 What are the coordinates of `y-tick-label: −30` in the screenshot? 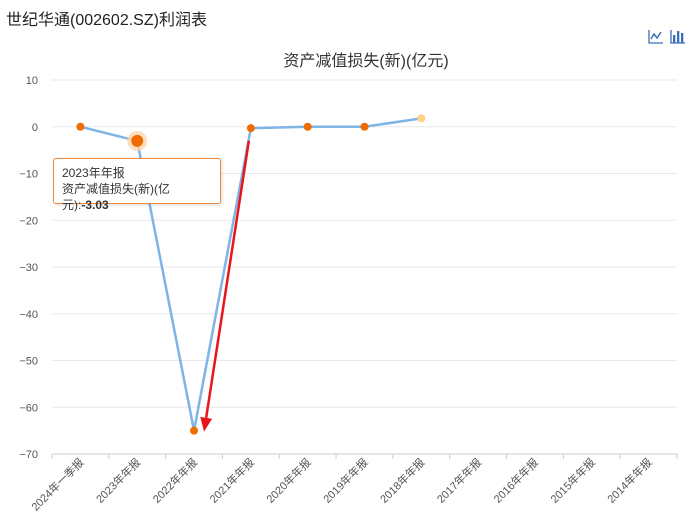 It's located at (28, 268).